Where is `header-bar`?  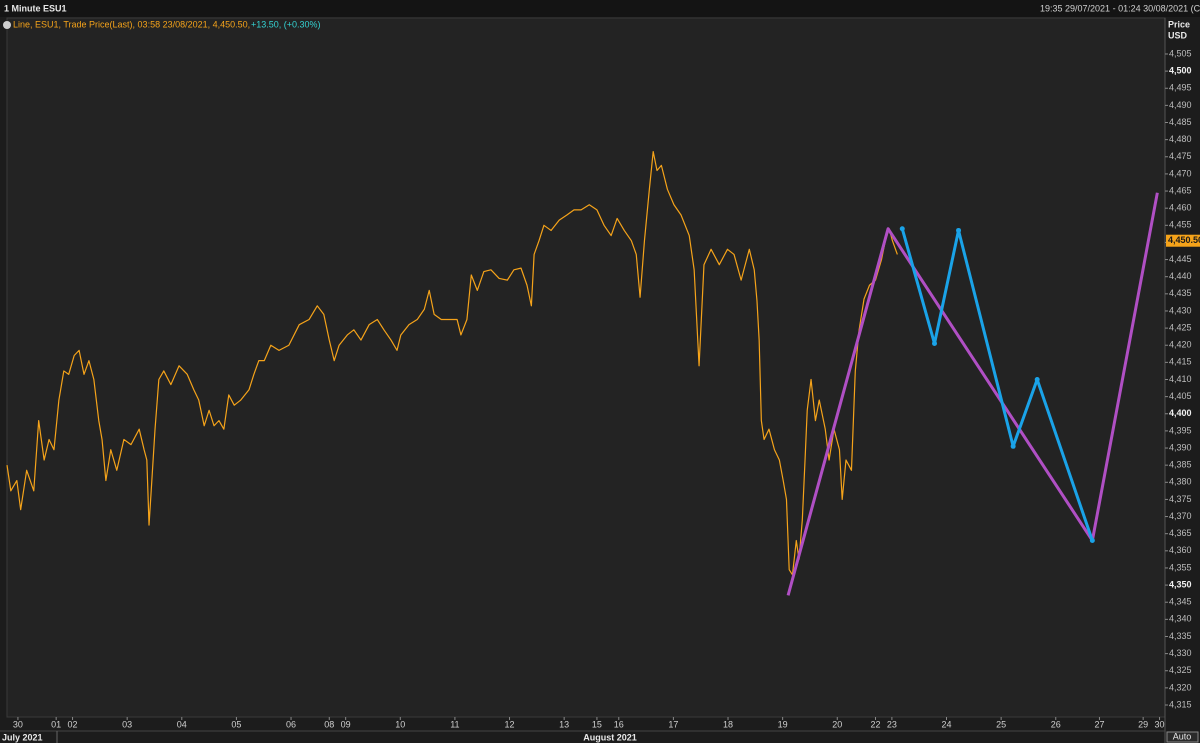
header-bar is located at coordinates (600, 8).